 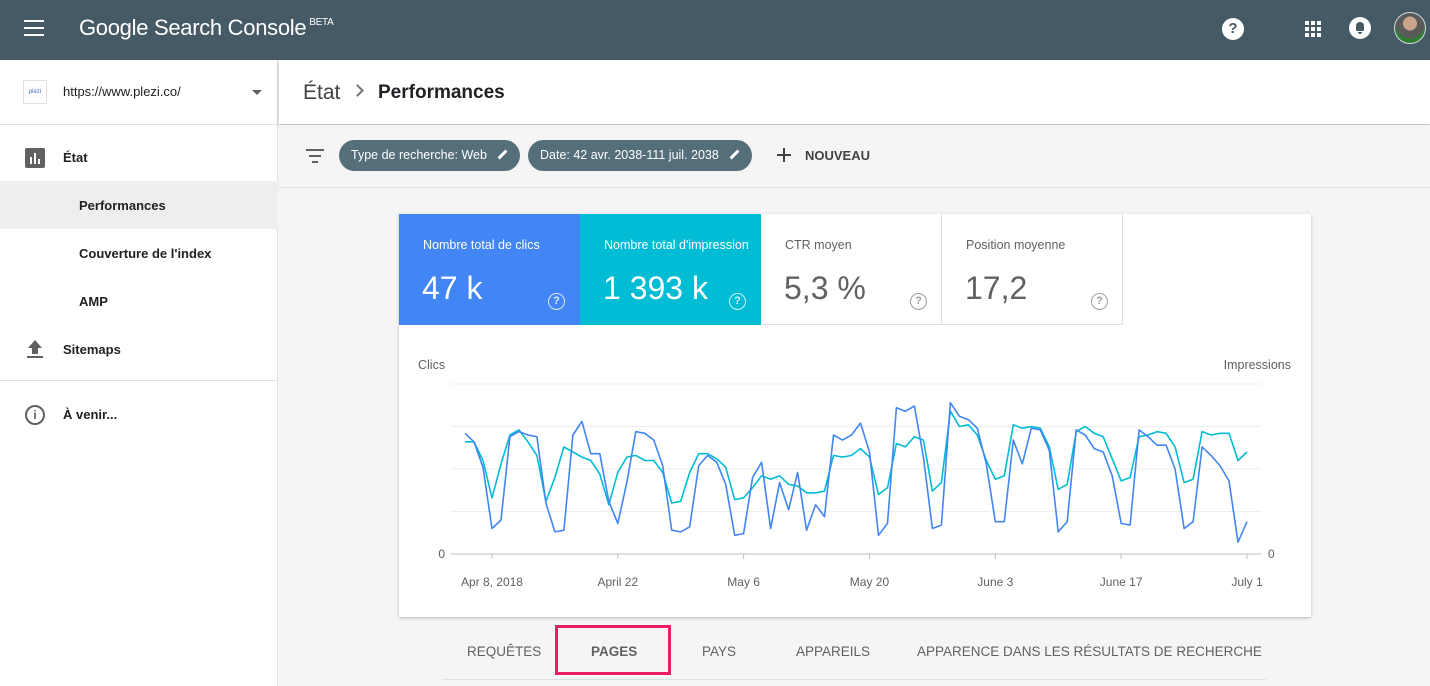 I want to click on app-title: Google Search Console BETA, so click(x=206, y=28).